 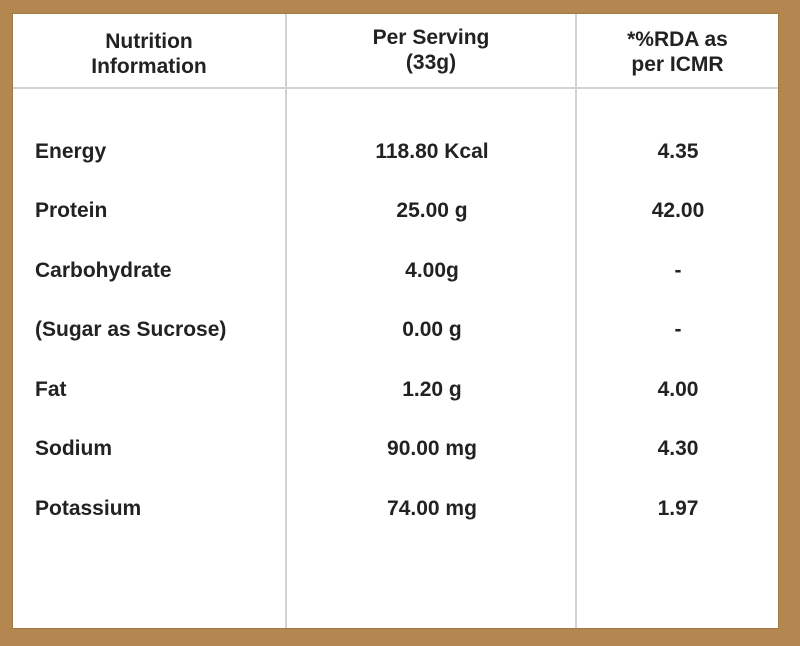 I want to click on rda-value: 4.35, so click(x=678, y=151).